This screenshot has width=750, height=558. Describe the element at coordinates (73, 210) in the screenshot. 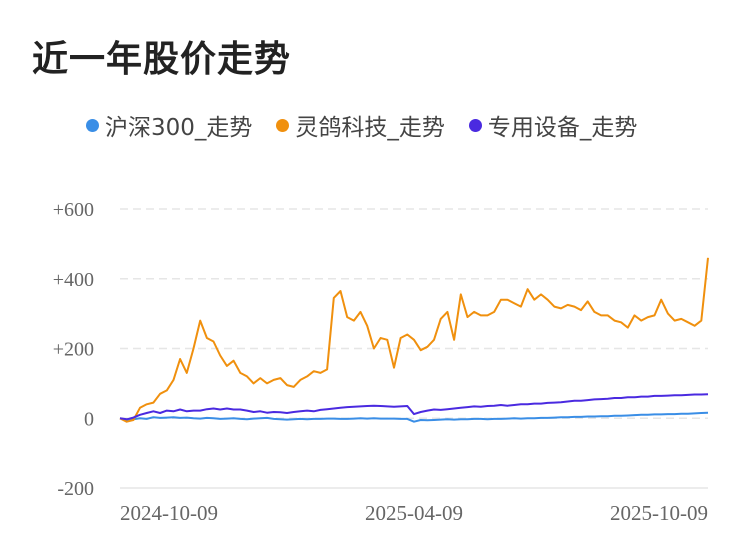

I see `y-tick-label: +600` at that location.